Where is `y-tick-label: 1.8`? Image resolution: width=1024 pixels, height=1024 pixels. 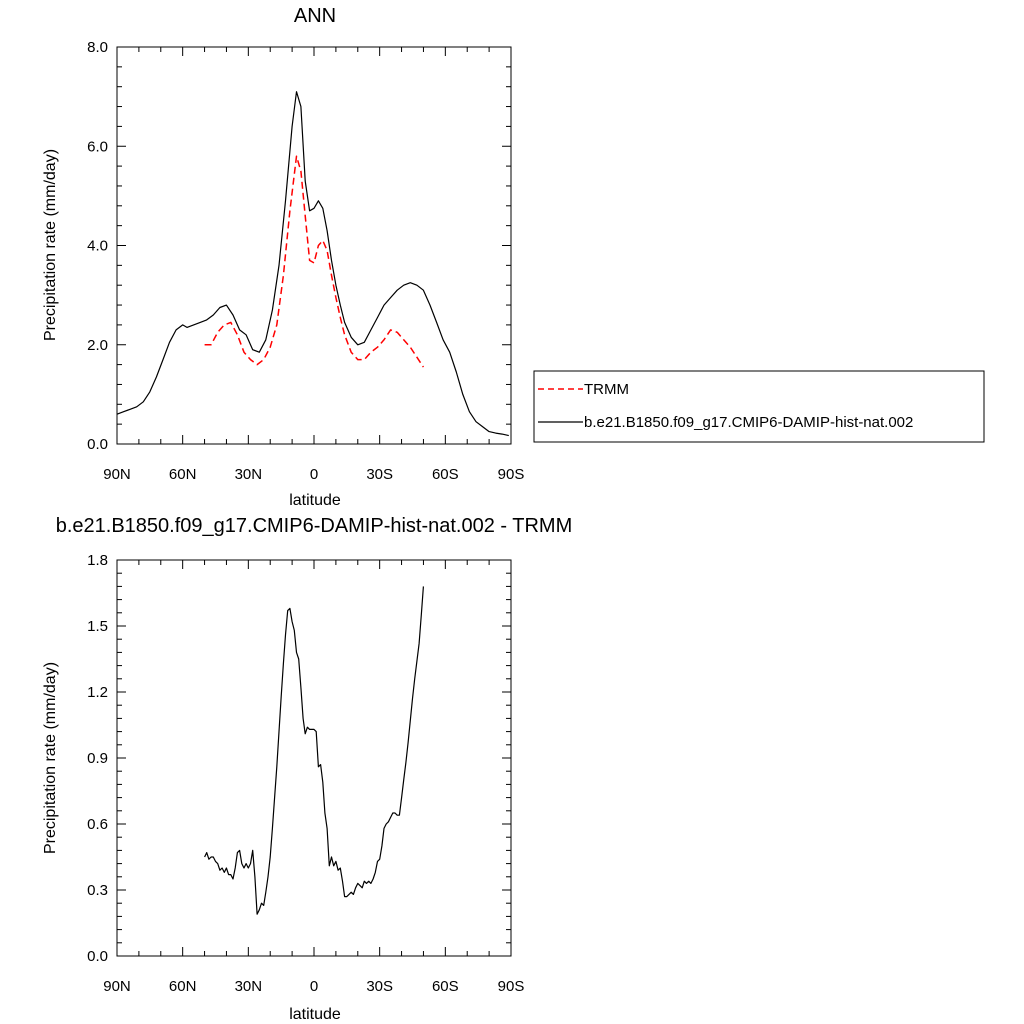
y-tick-label: 1.8 is located at coordinates (97, 560).